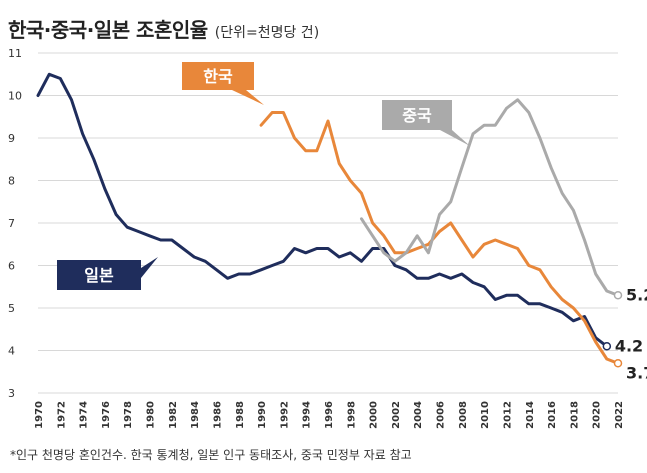 The width and height of the screenshot is (647, 473). I want to click on series-tag-china: 중국, so click(426, 123).